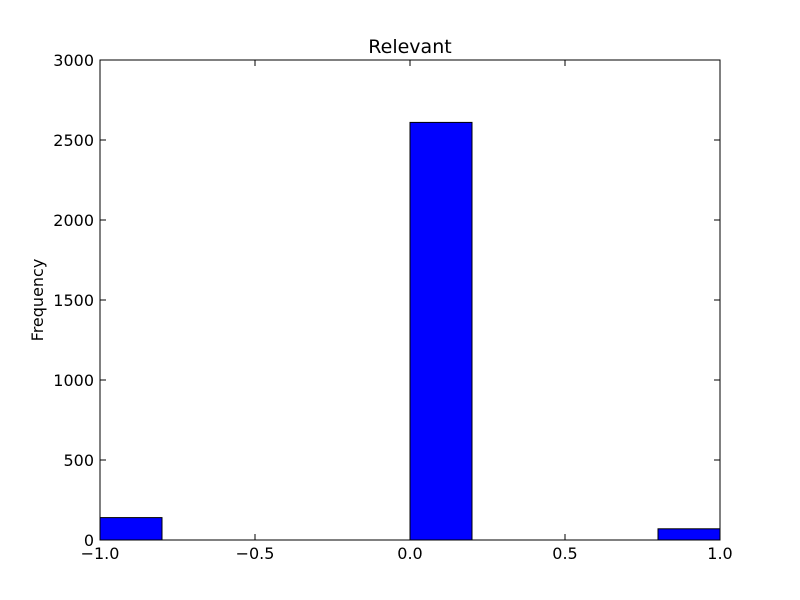 Image resolution: width=800 pixels, height=600 pixels. I want to click on y-tick-label-4: 2000, so click(73, 220).